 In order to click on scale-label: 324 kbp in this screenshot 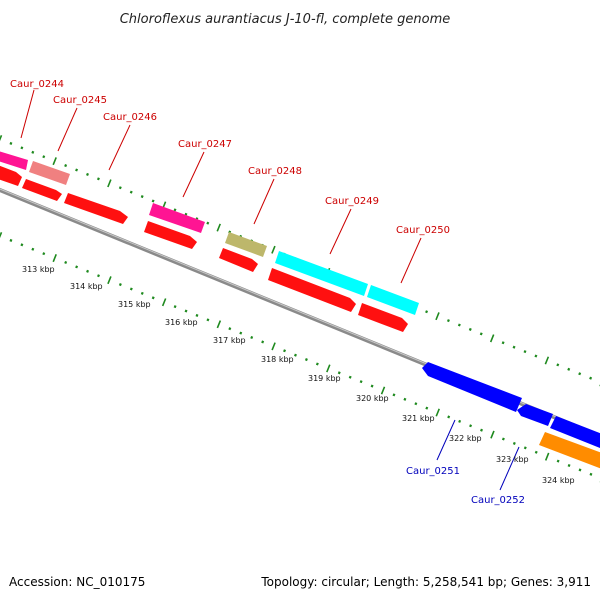, I will do `click(558, 480)`.